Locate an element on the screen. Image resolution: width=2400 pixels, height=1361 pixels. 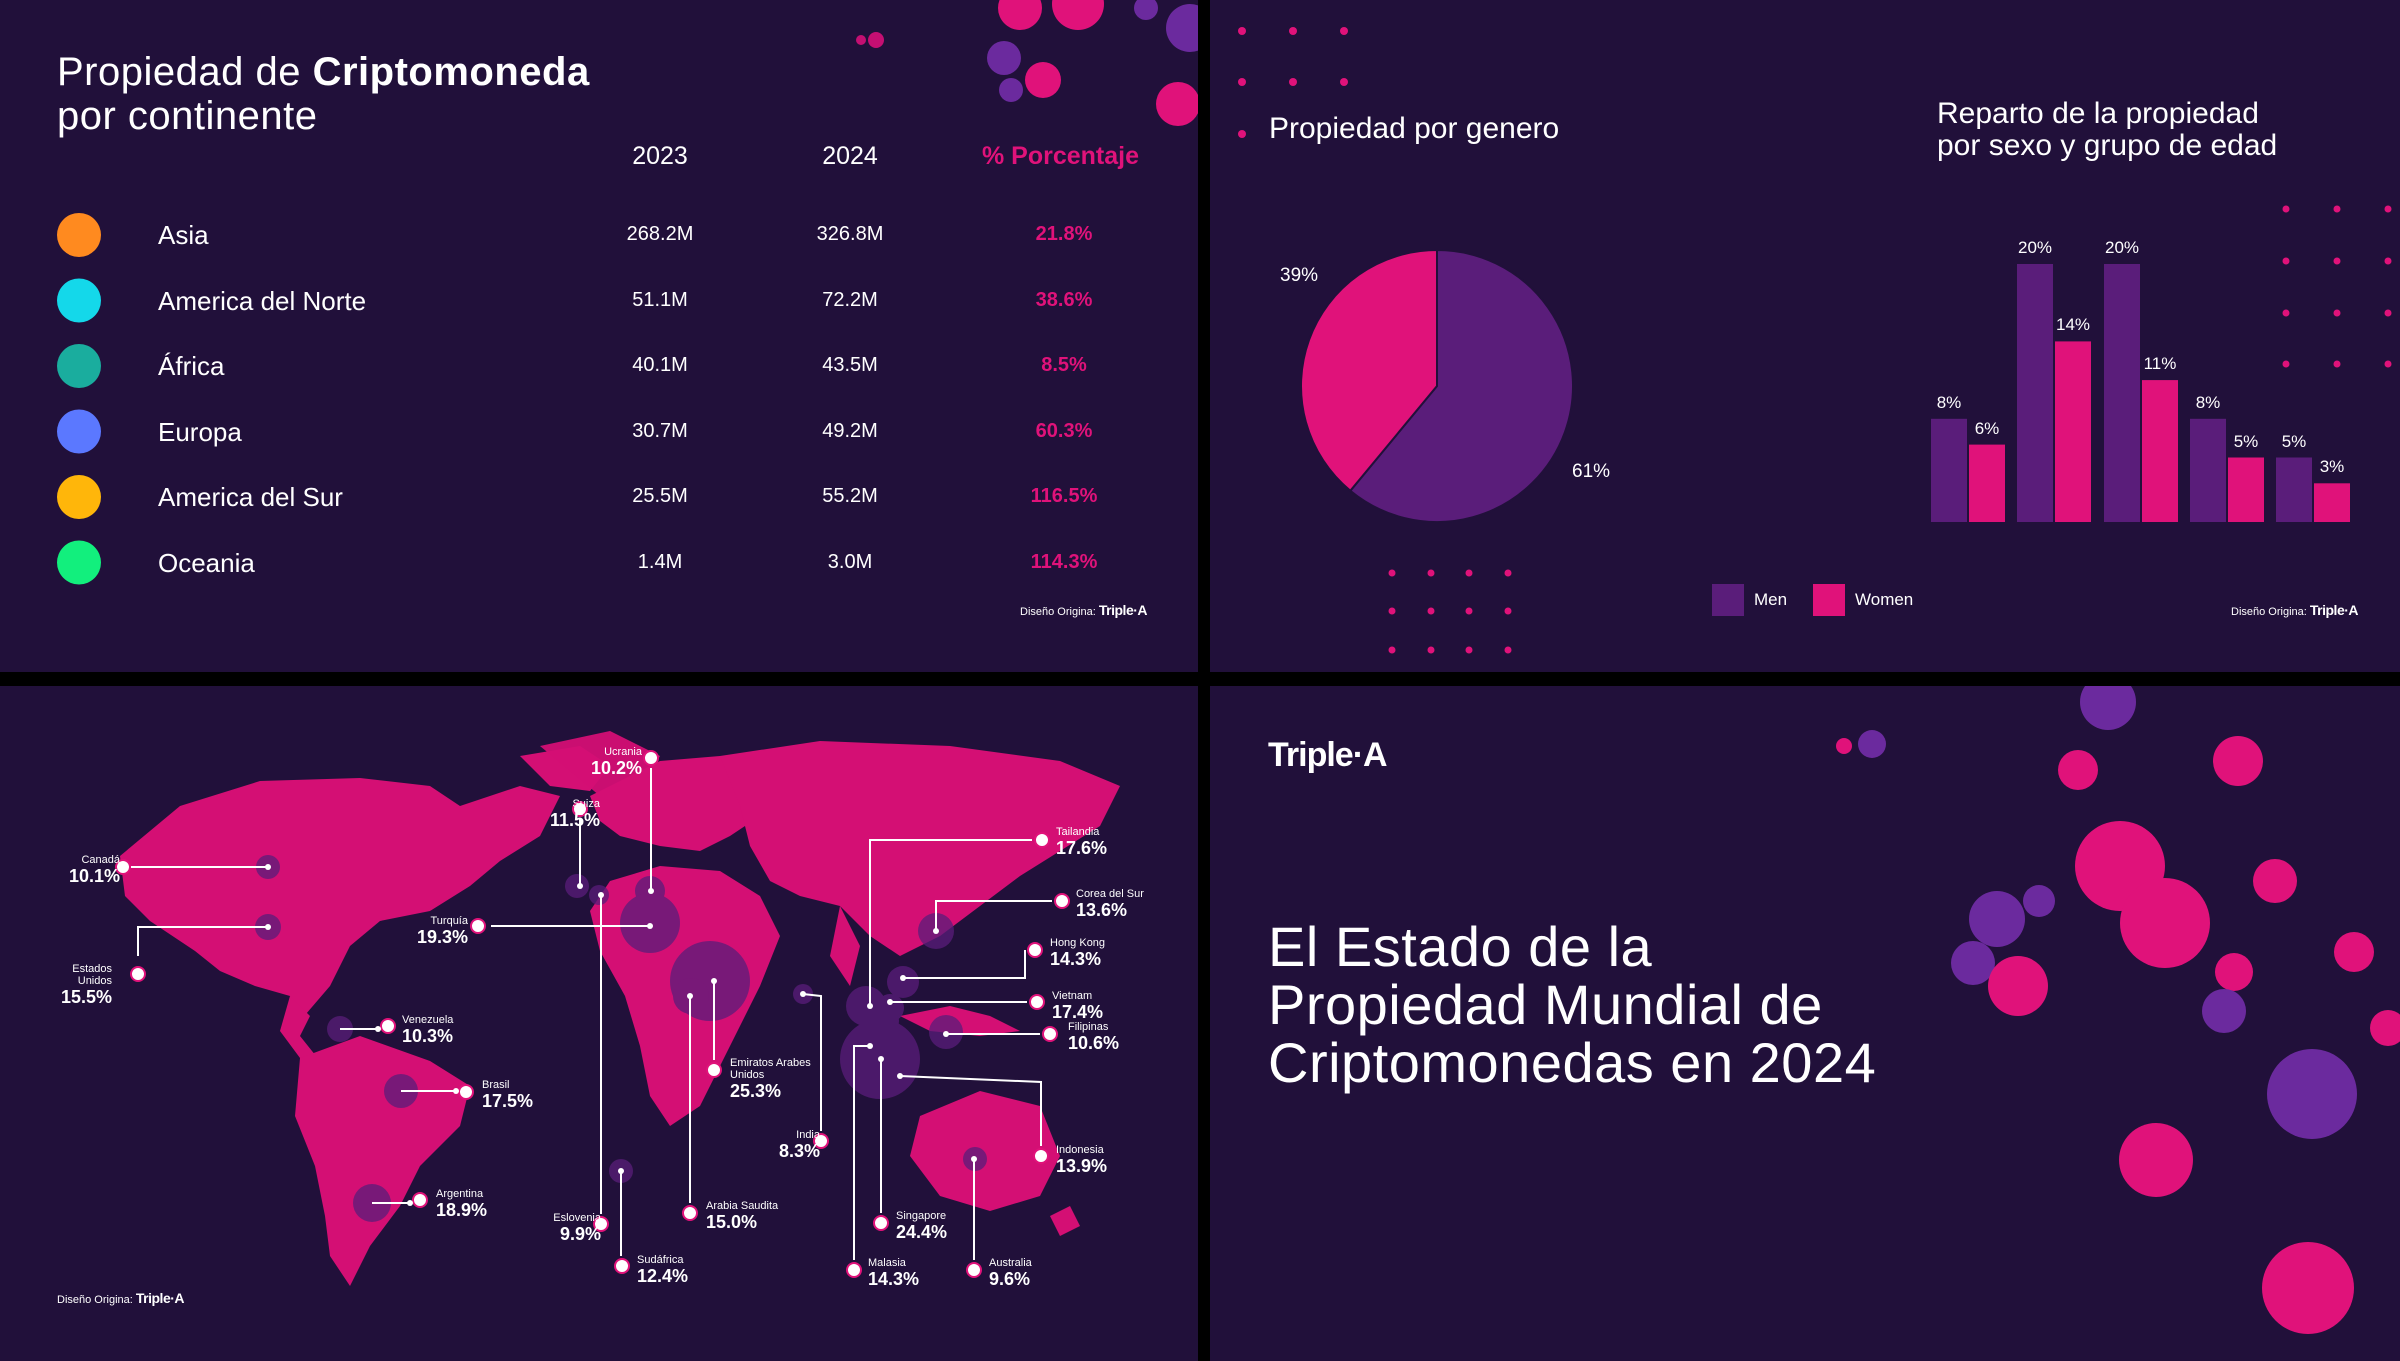
map-country-label: Vietnam 17.4% is located at coordinates (1077, 1006).